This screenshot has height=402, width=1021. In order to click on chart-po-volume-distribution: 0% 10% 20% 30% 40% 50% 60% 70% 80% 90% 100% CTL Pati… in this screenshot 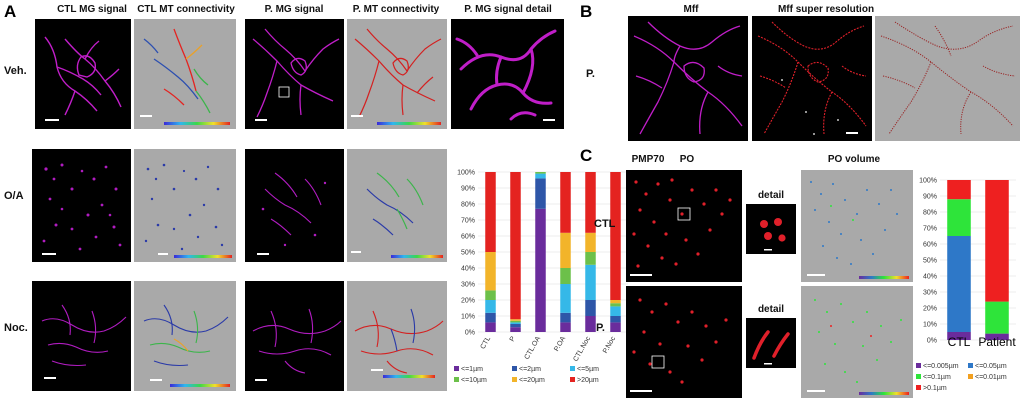, I will do `click(966, 285)`.